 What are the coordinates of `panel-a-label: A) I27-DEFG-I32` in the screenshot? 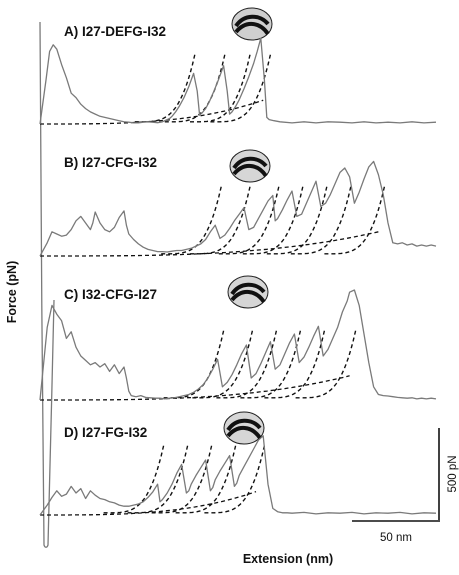 It's located at (115, 31).